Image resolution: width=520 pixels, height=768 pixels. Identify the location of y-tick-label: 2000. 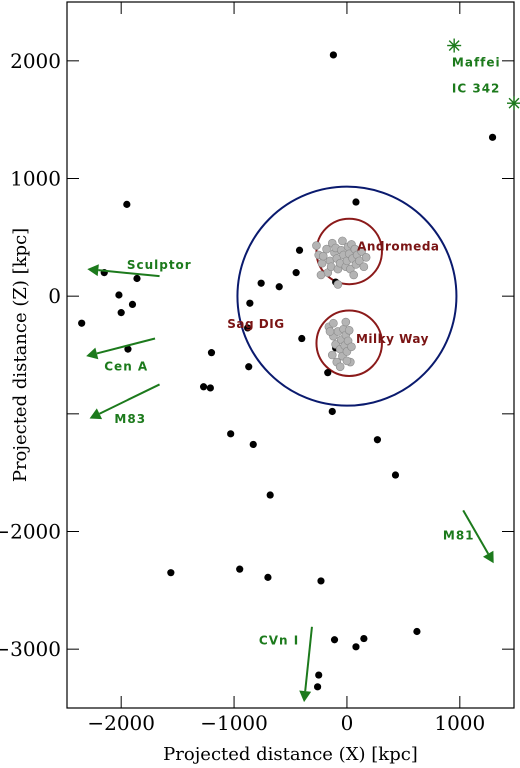
(35, 61).